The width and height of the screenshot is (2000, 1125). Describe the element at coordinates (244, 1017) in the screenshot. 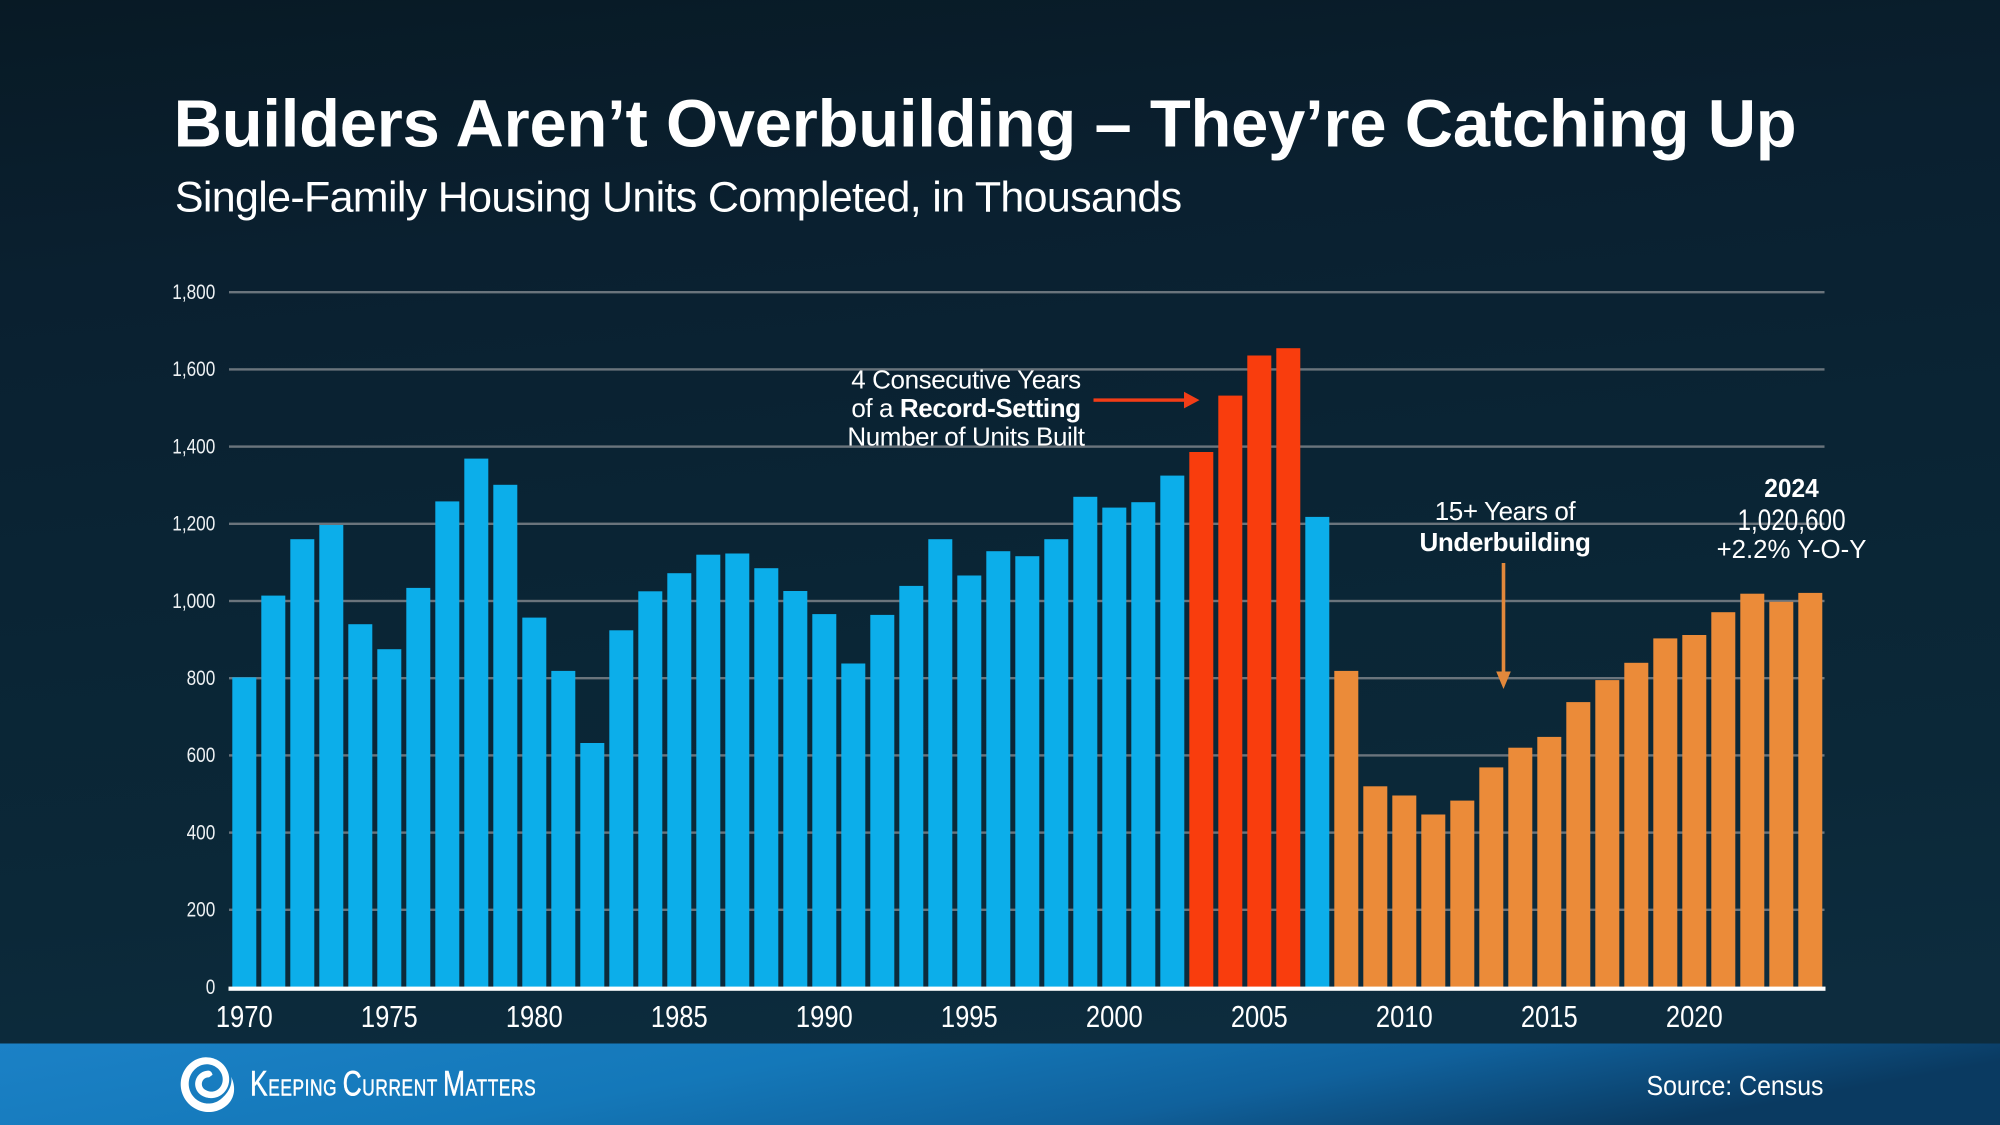

I see `svg-text: 1970` at that location.